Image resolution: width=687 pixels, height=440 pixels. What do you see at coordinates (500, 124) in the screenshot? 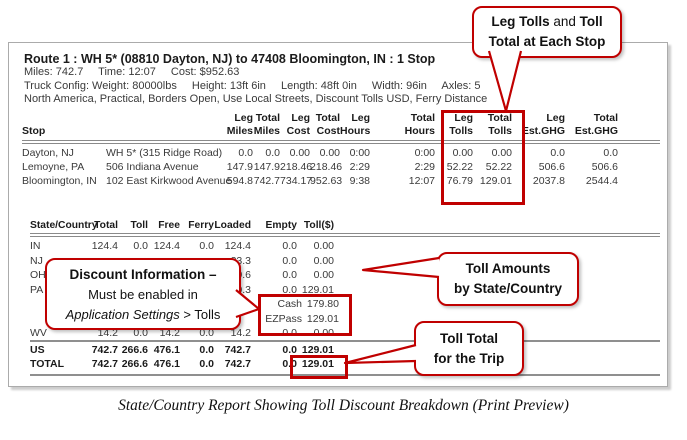
I see `col-total-tolls: Total Tolls` at bounding box center [500, 124].